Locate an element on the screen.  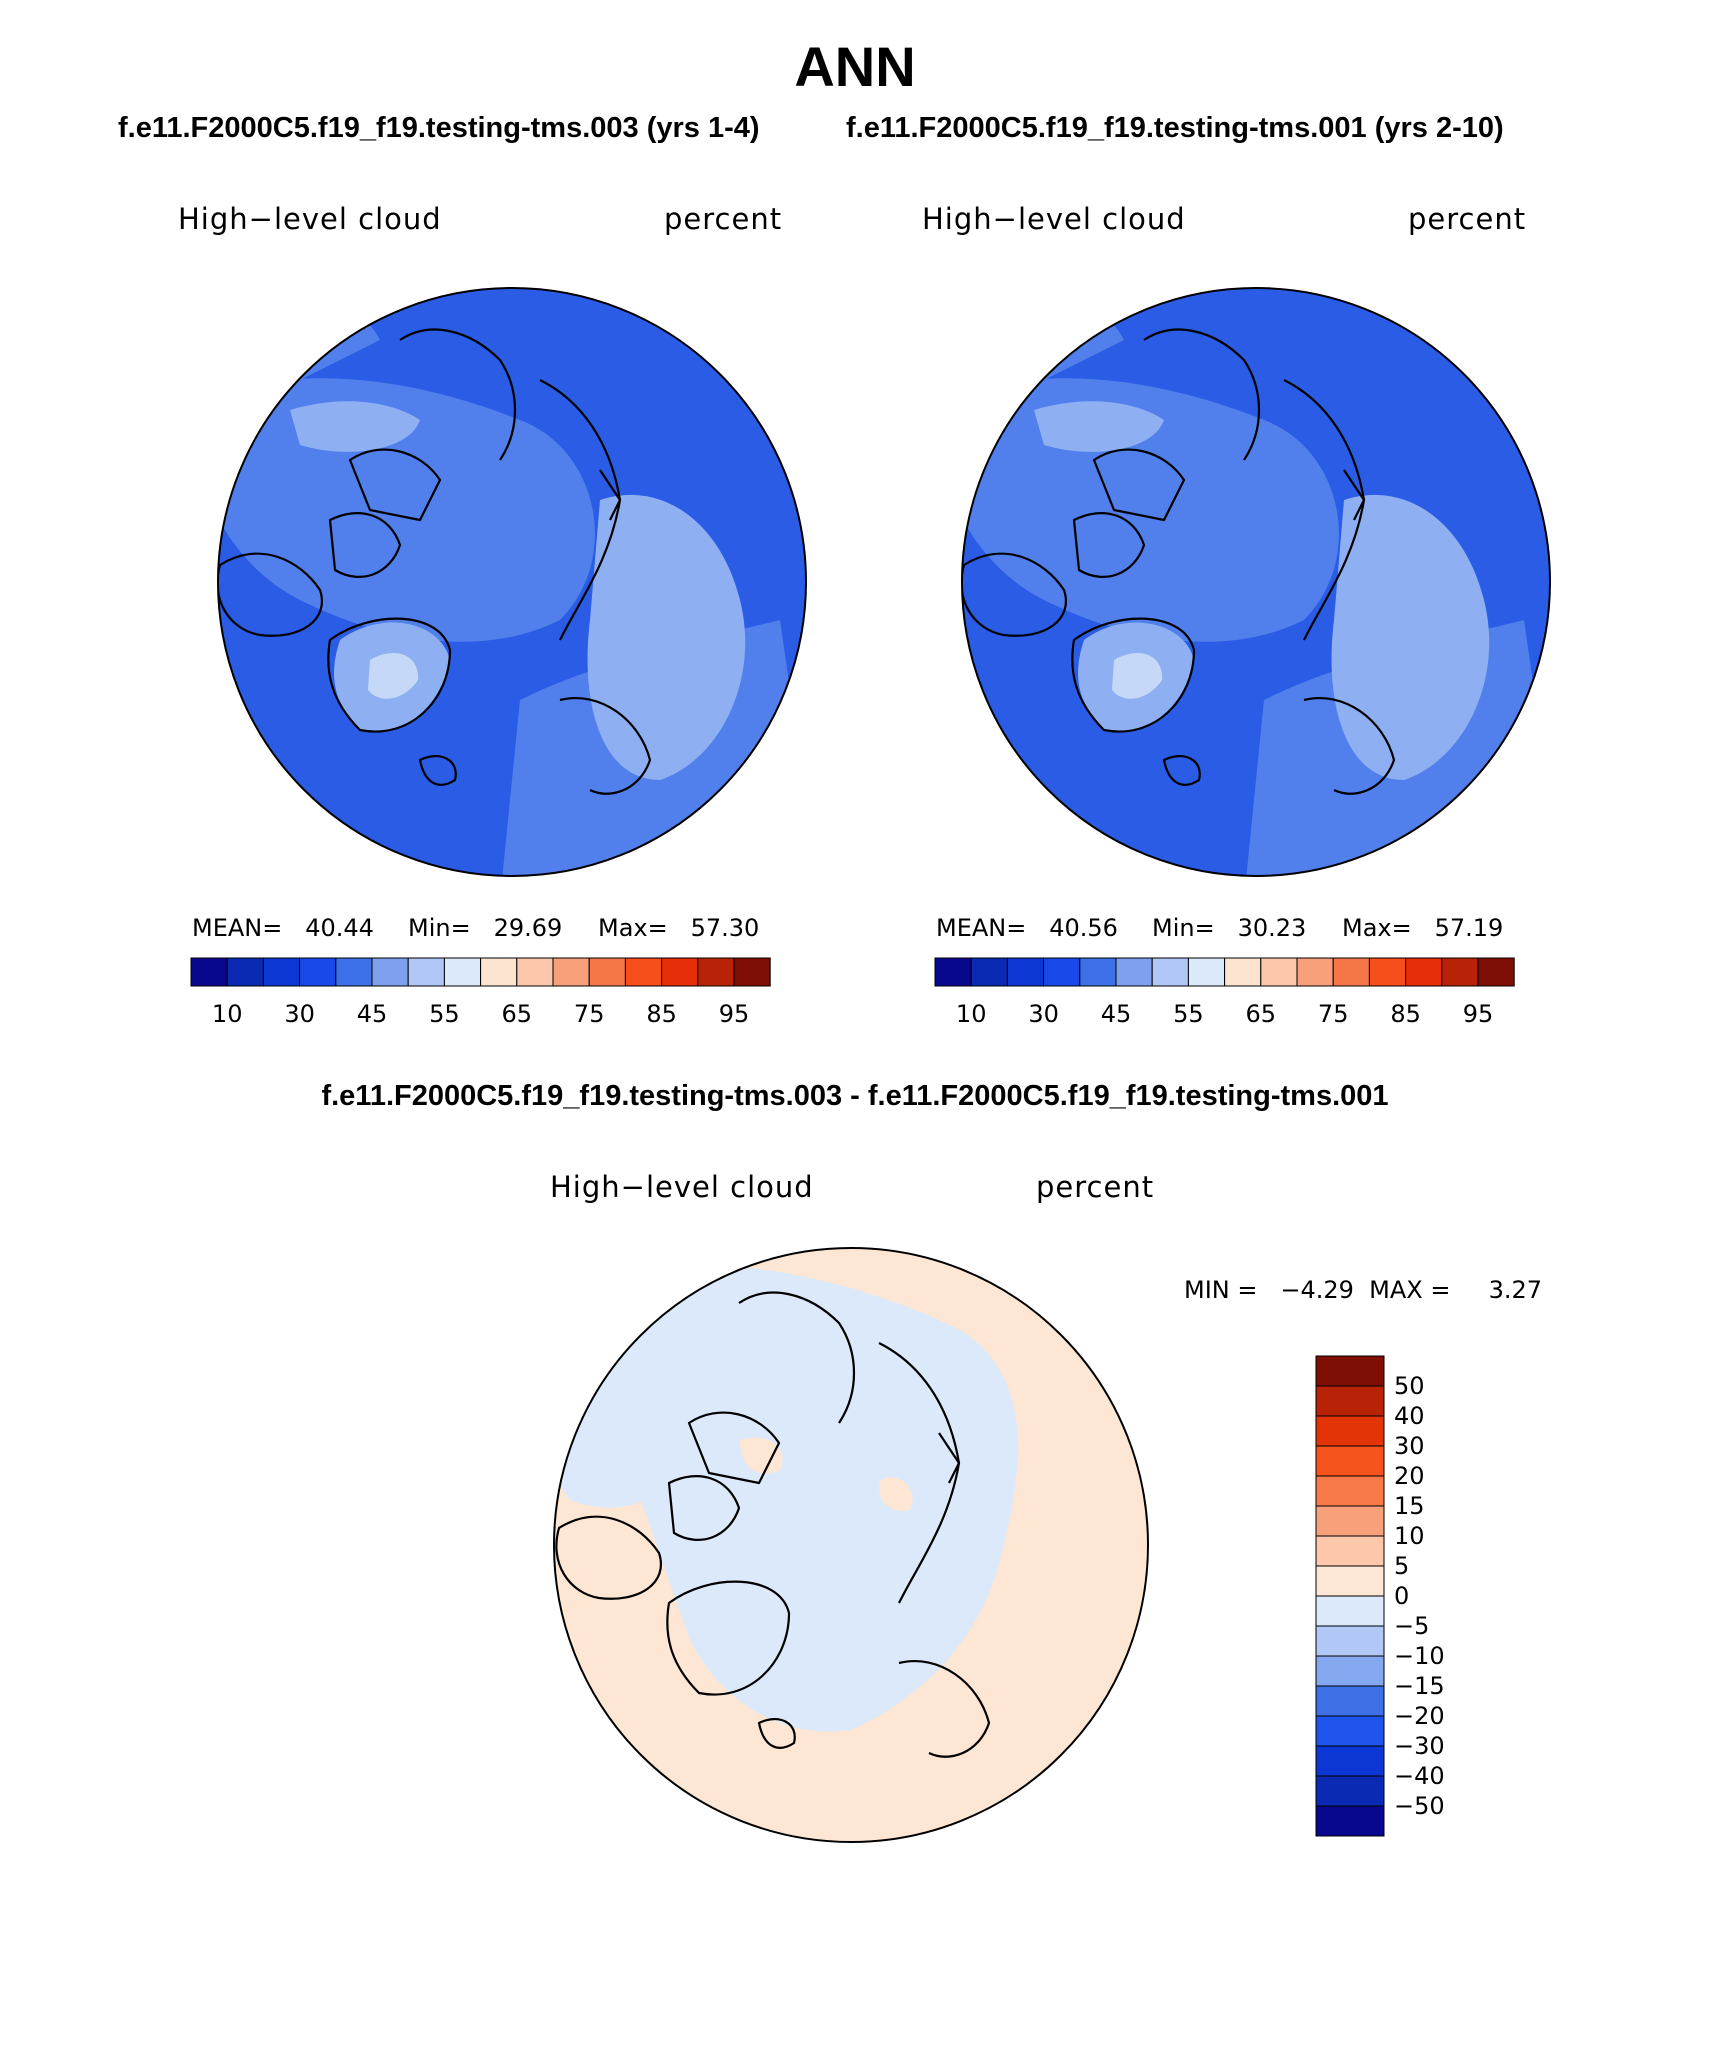
panel2-map is located at coordinates (1256, 582).